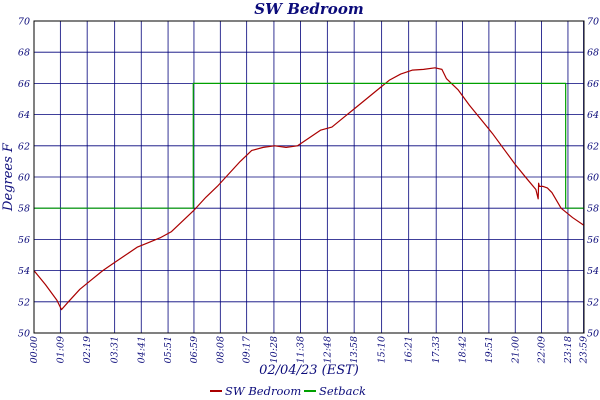  Describe the element at coordinates (220, 349) in the screenshot. I see `x-tick-label: 08:08` at that location.